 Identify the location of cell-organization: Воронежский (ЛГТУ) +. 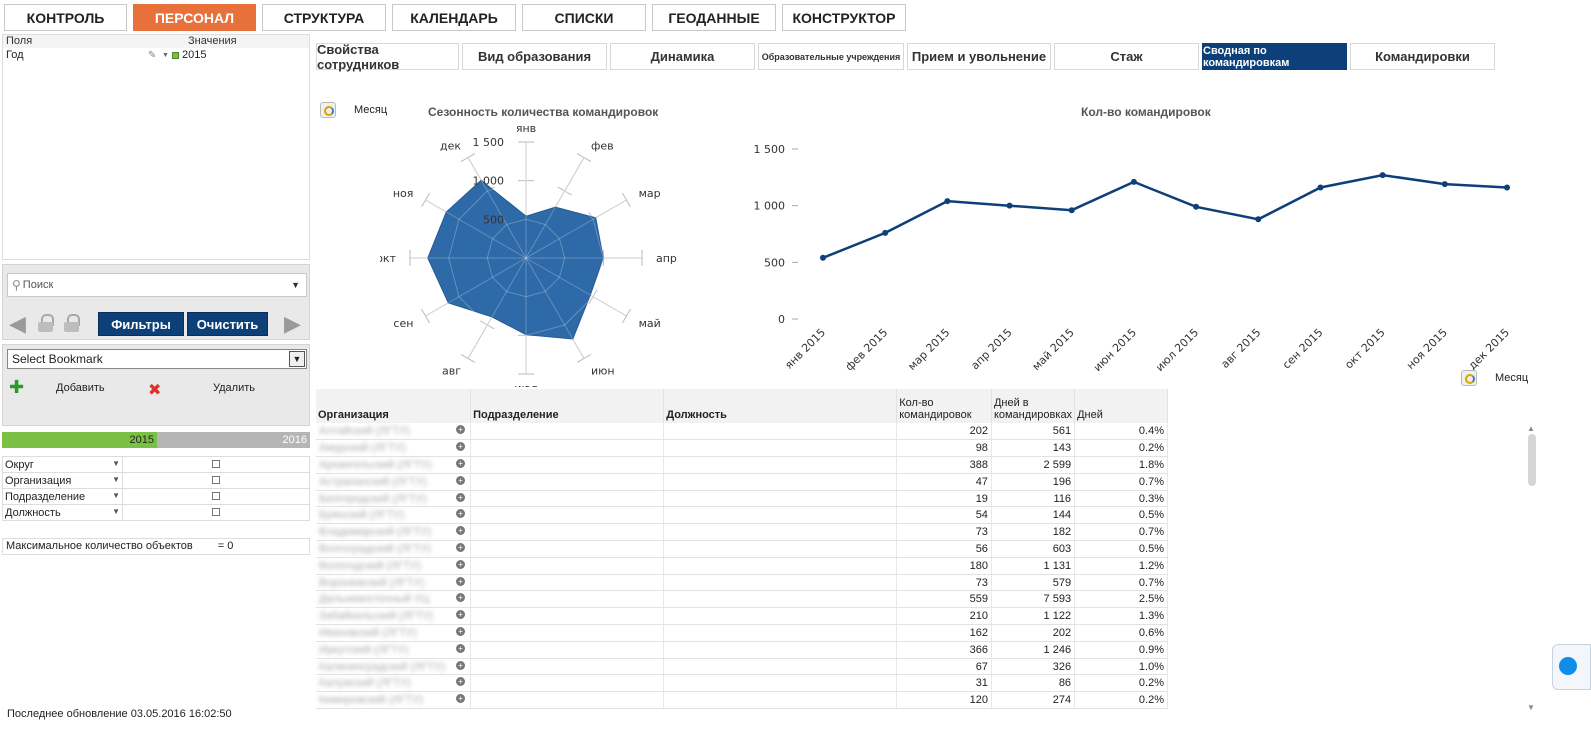
(394, 583).